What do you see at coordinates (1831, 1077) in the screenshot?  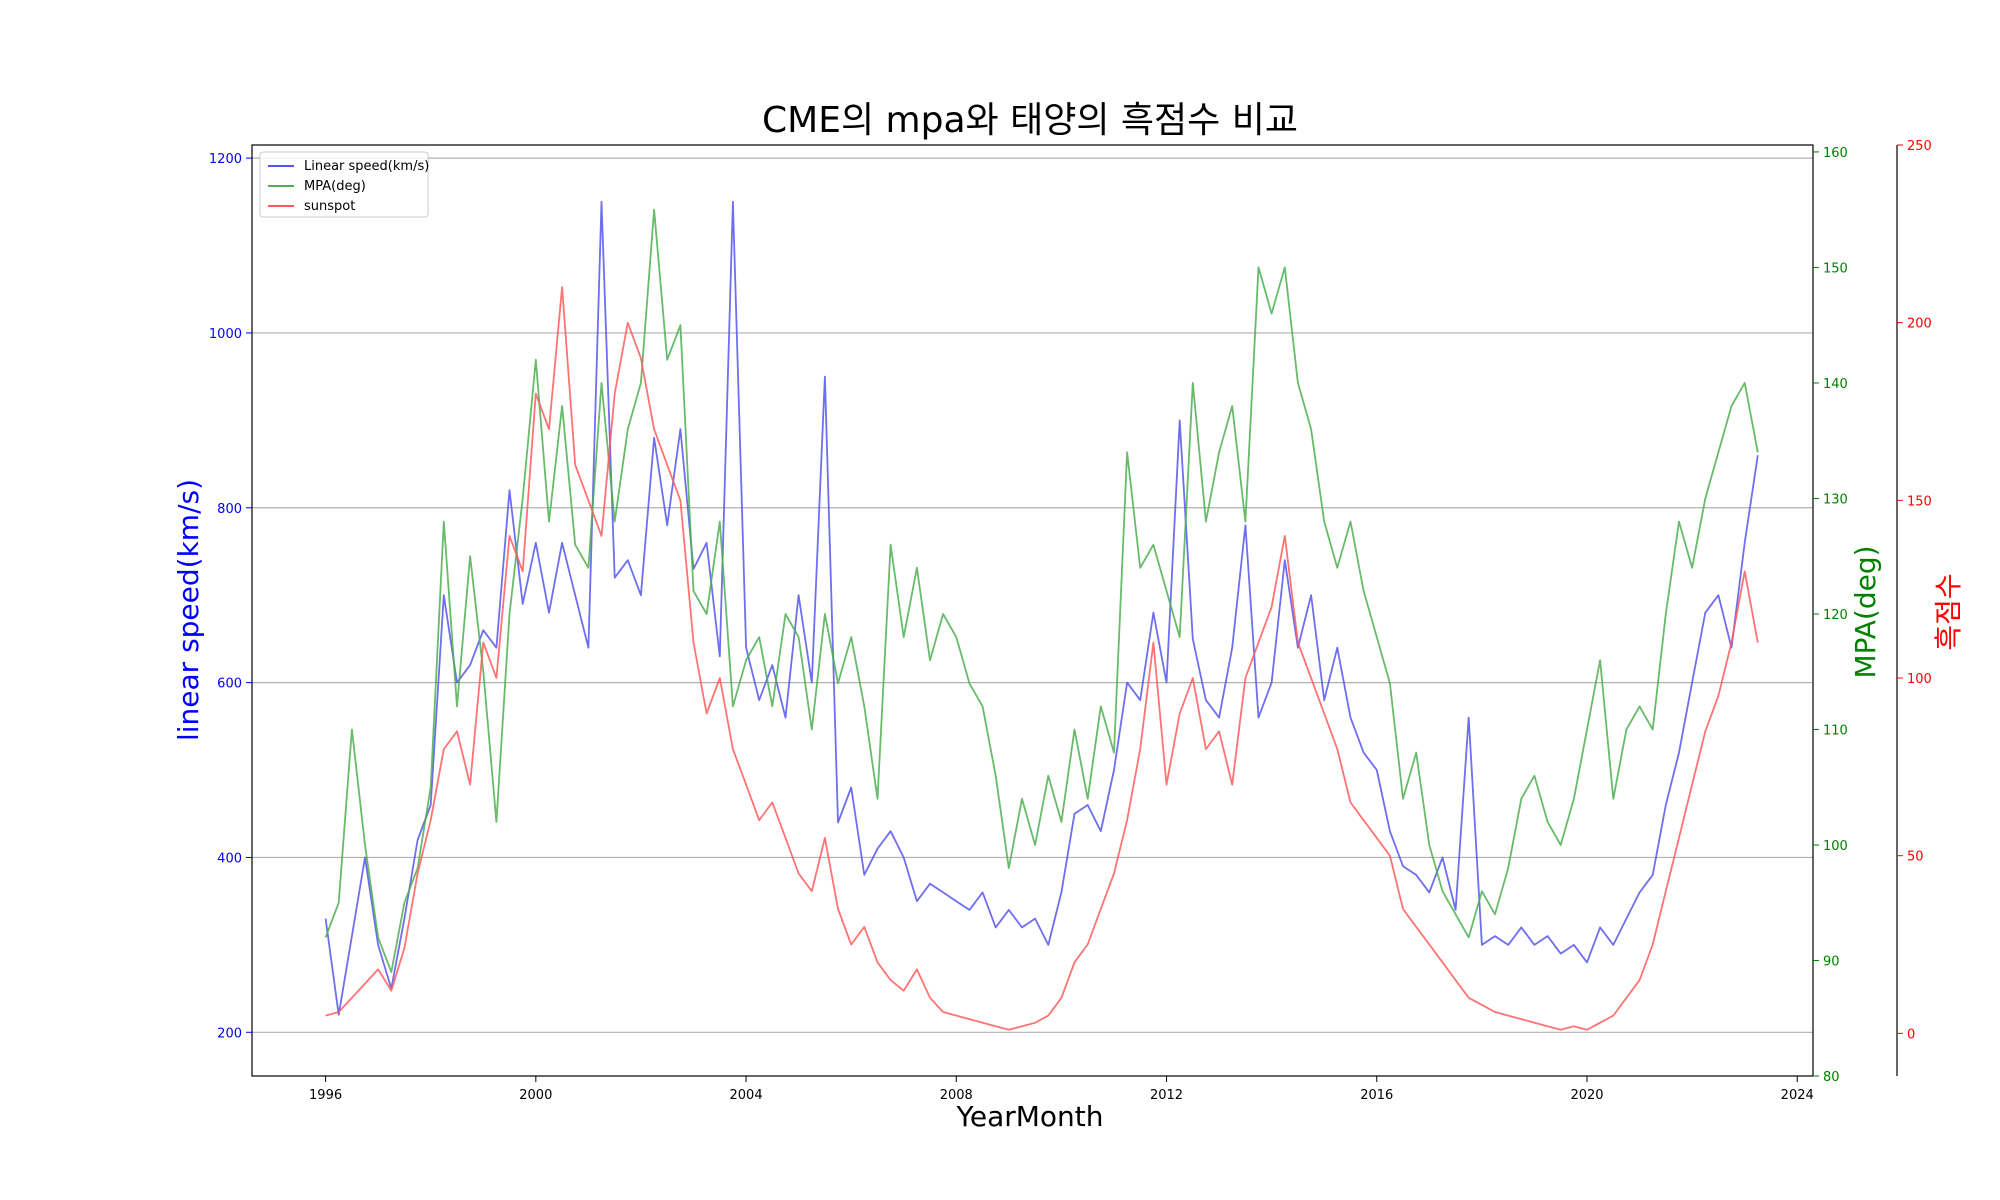 I see `mpa-tick-label: 80` at bounding box center [1831, 1077].